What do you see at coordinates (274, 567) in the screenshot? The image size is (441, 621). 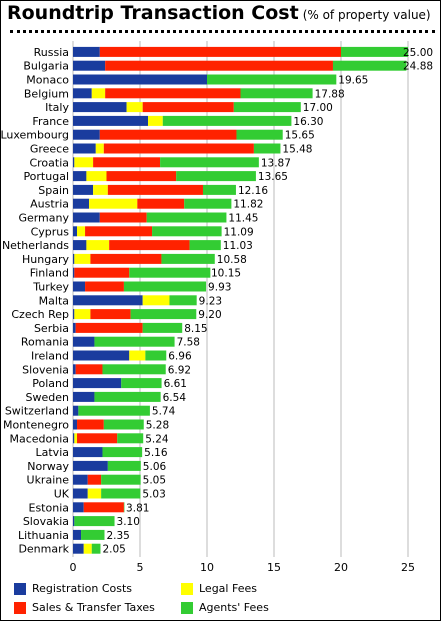 I see `x-tick-label: 15` at bounding box center [274, 567].